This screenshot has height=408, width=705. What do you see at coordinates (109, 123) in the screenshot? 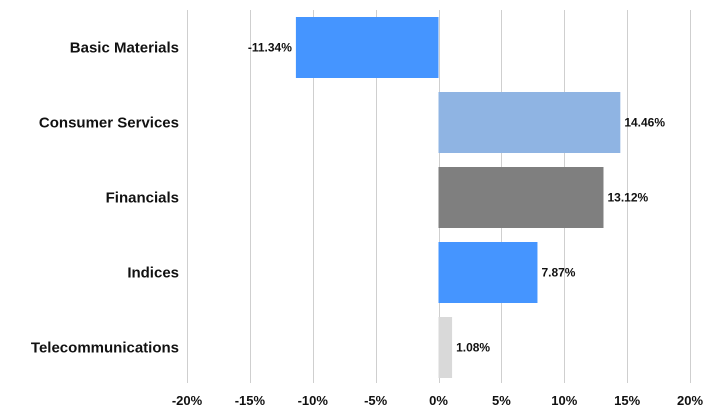
I see `category-label: Consumer Services` at bounding box center [109, 123].